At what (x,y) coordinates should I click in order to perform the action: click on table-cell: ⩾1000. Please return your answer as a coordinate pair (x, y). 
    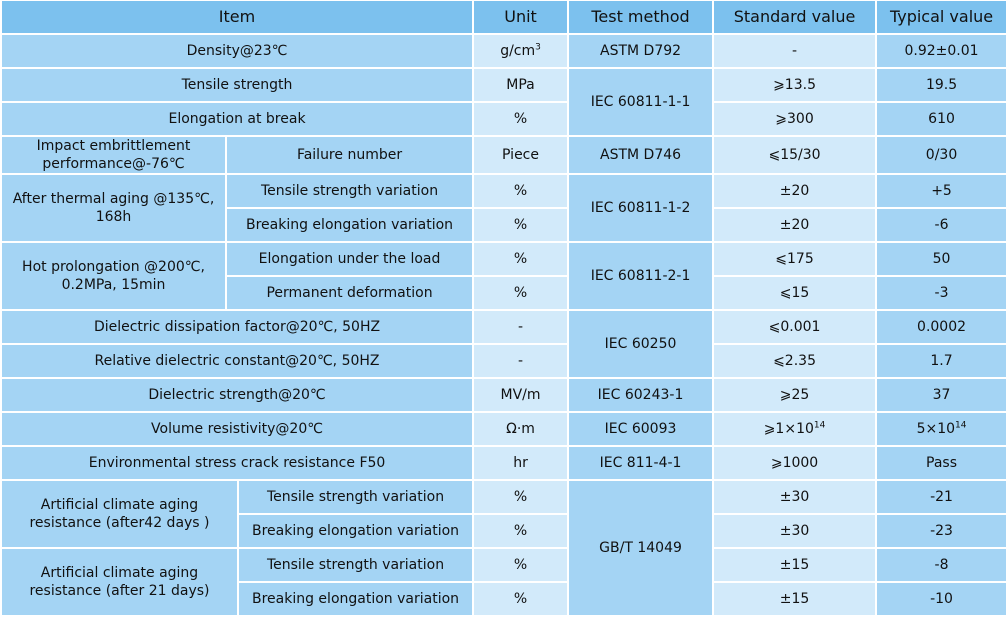
    Looking at the image, I should click on (795, 463).